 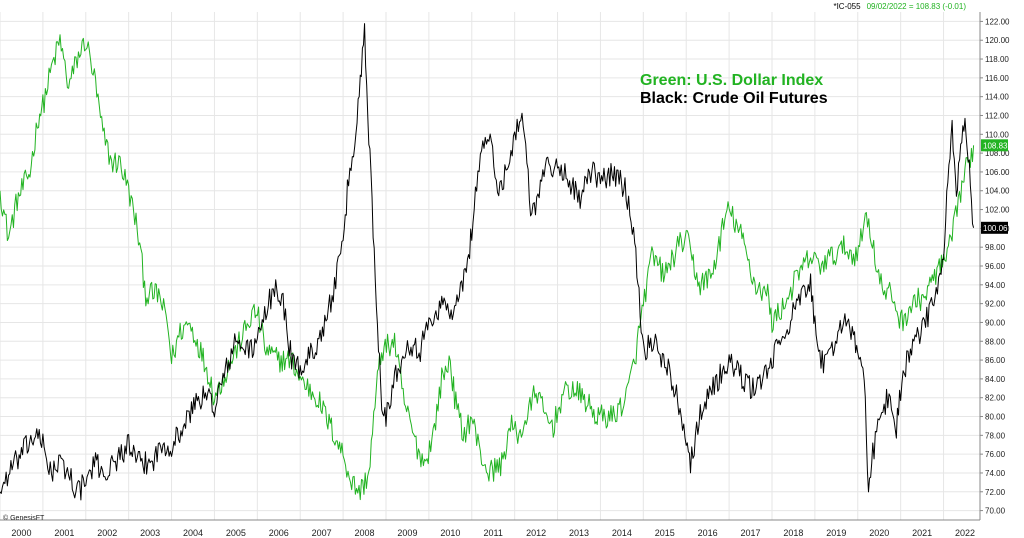 I want to click on x-tick-label: 2020, so click(x=879, y=533).